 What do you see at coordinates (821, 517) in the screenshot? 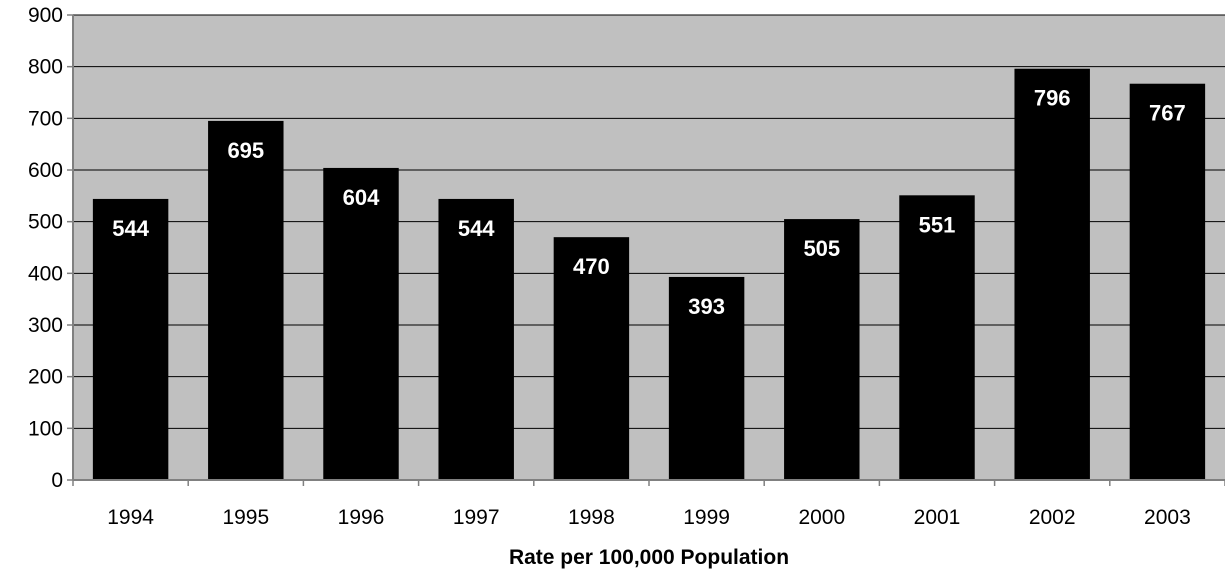
I see `x-tick-label: 2000` at bounding box center [821, 517].